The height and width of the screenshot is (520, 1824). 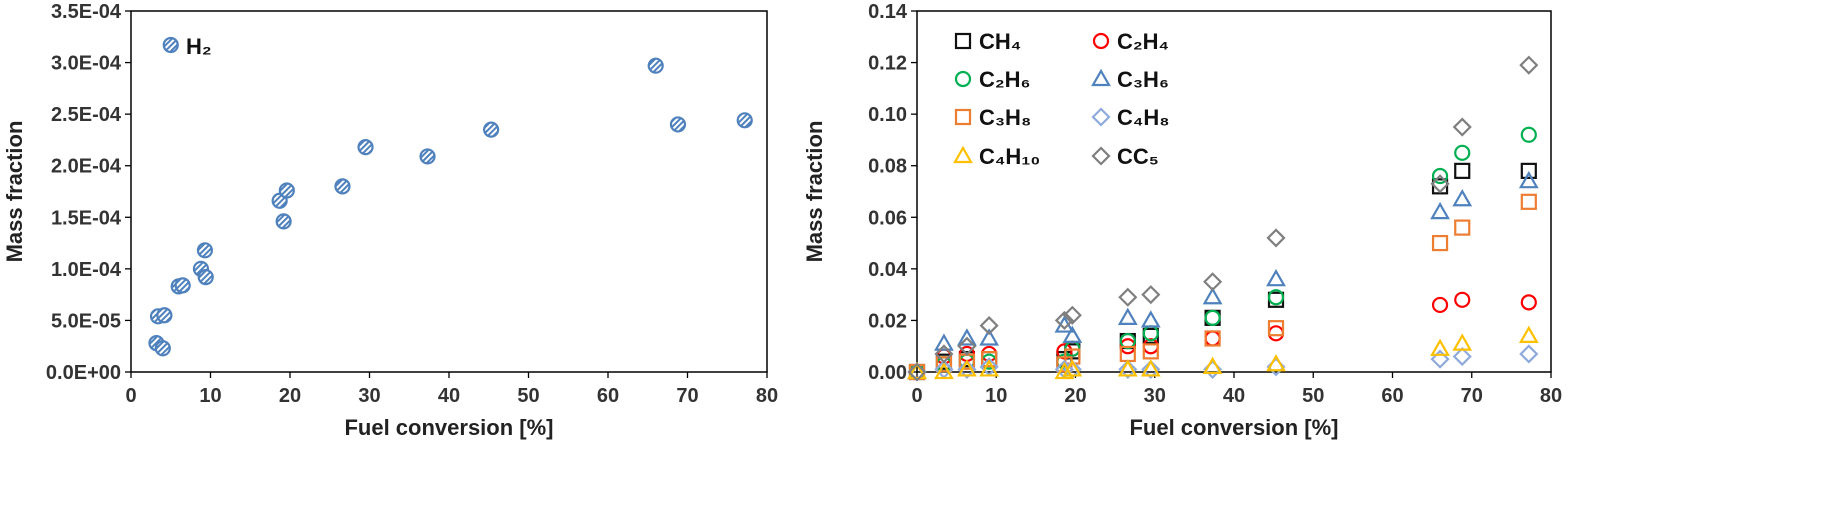 What do you see at coordinates (1392, 396) in the screenshot?
I see `x-tick-label: 60` at bounding box center [1392, 396].